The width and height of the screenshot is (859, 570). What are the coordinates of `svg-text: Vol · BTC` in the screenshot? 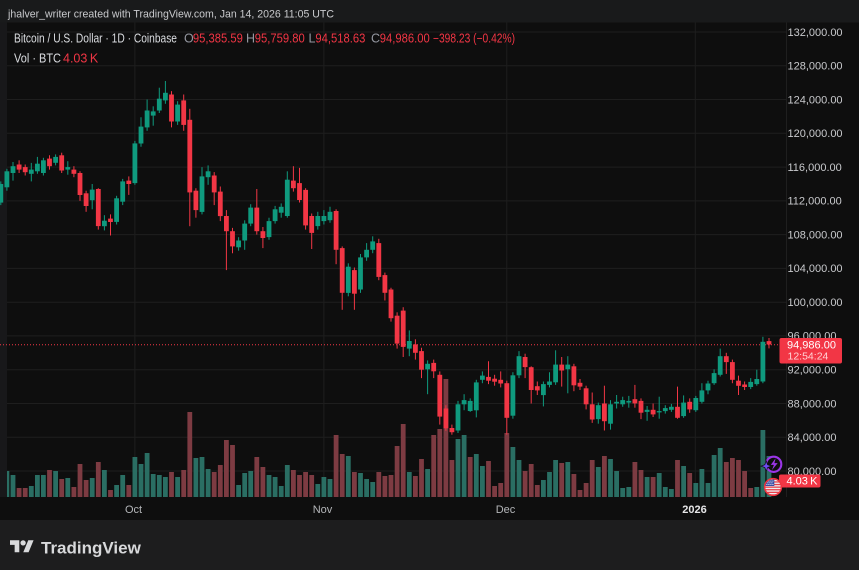 It's located at (37, 59).